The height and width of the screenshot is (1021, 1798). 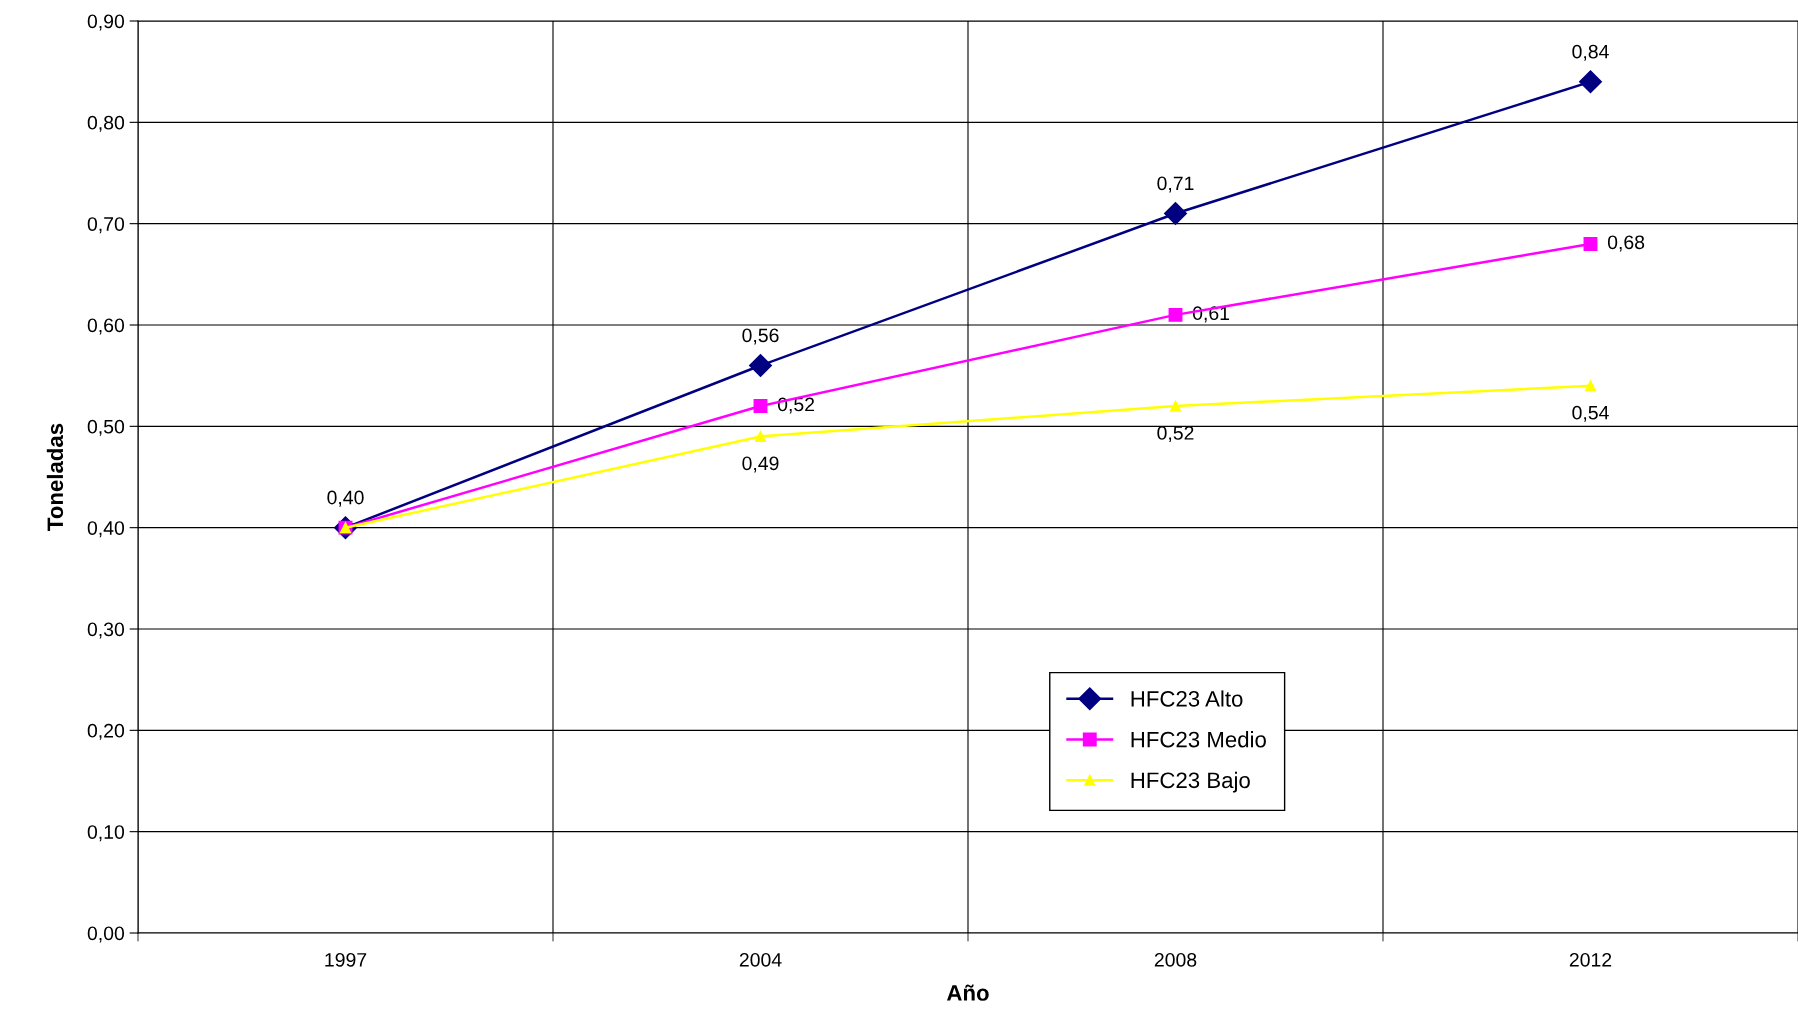 What do you see at coordinates (55, 477) in the screenshot?
I see `y-axis-title: Toneladas` at bounding box center [55, 477].